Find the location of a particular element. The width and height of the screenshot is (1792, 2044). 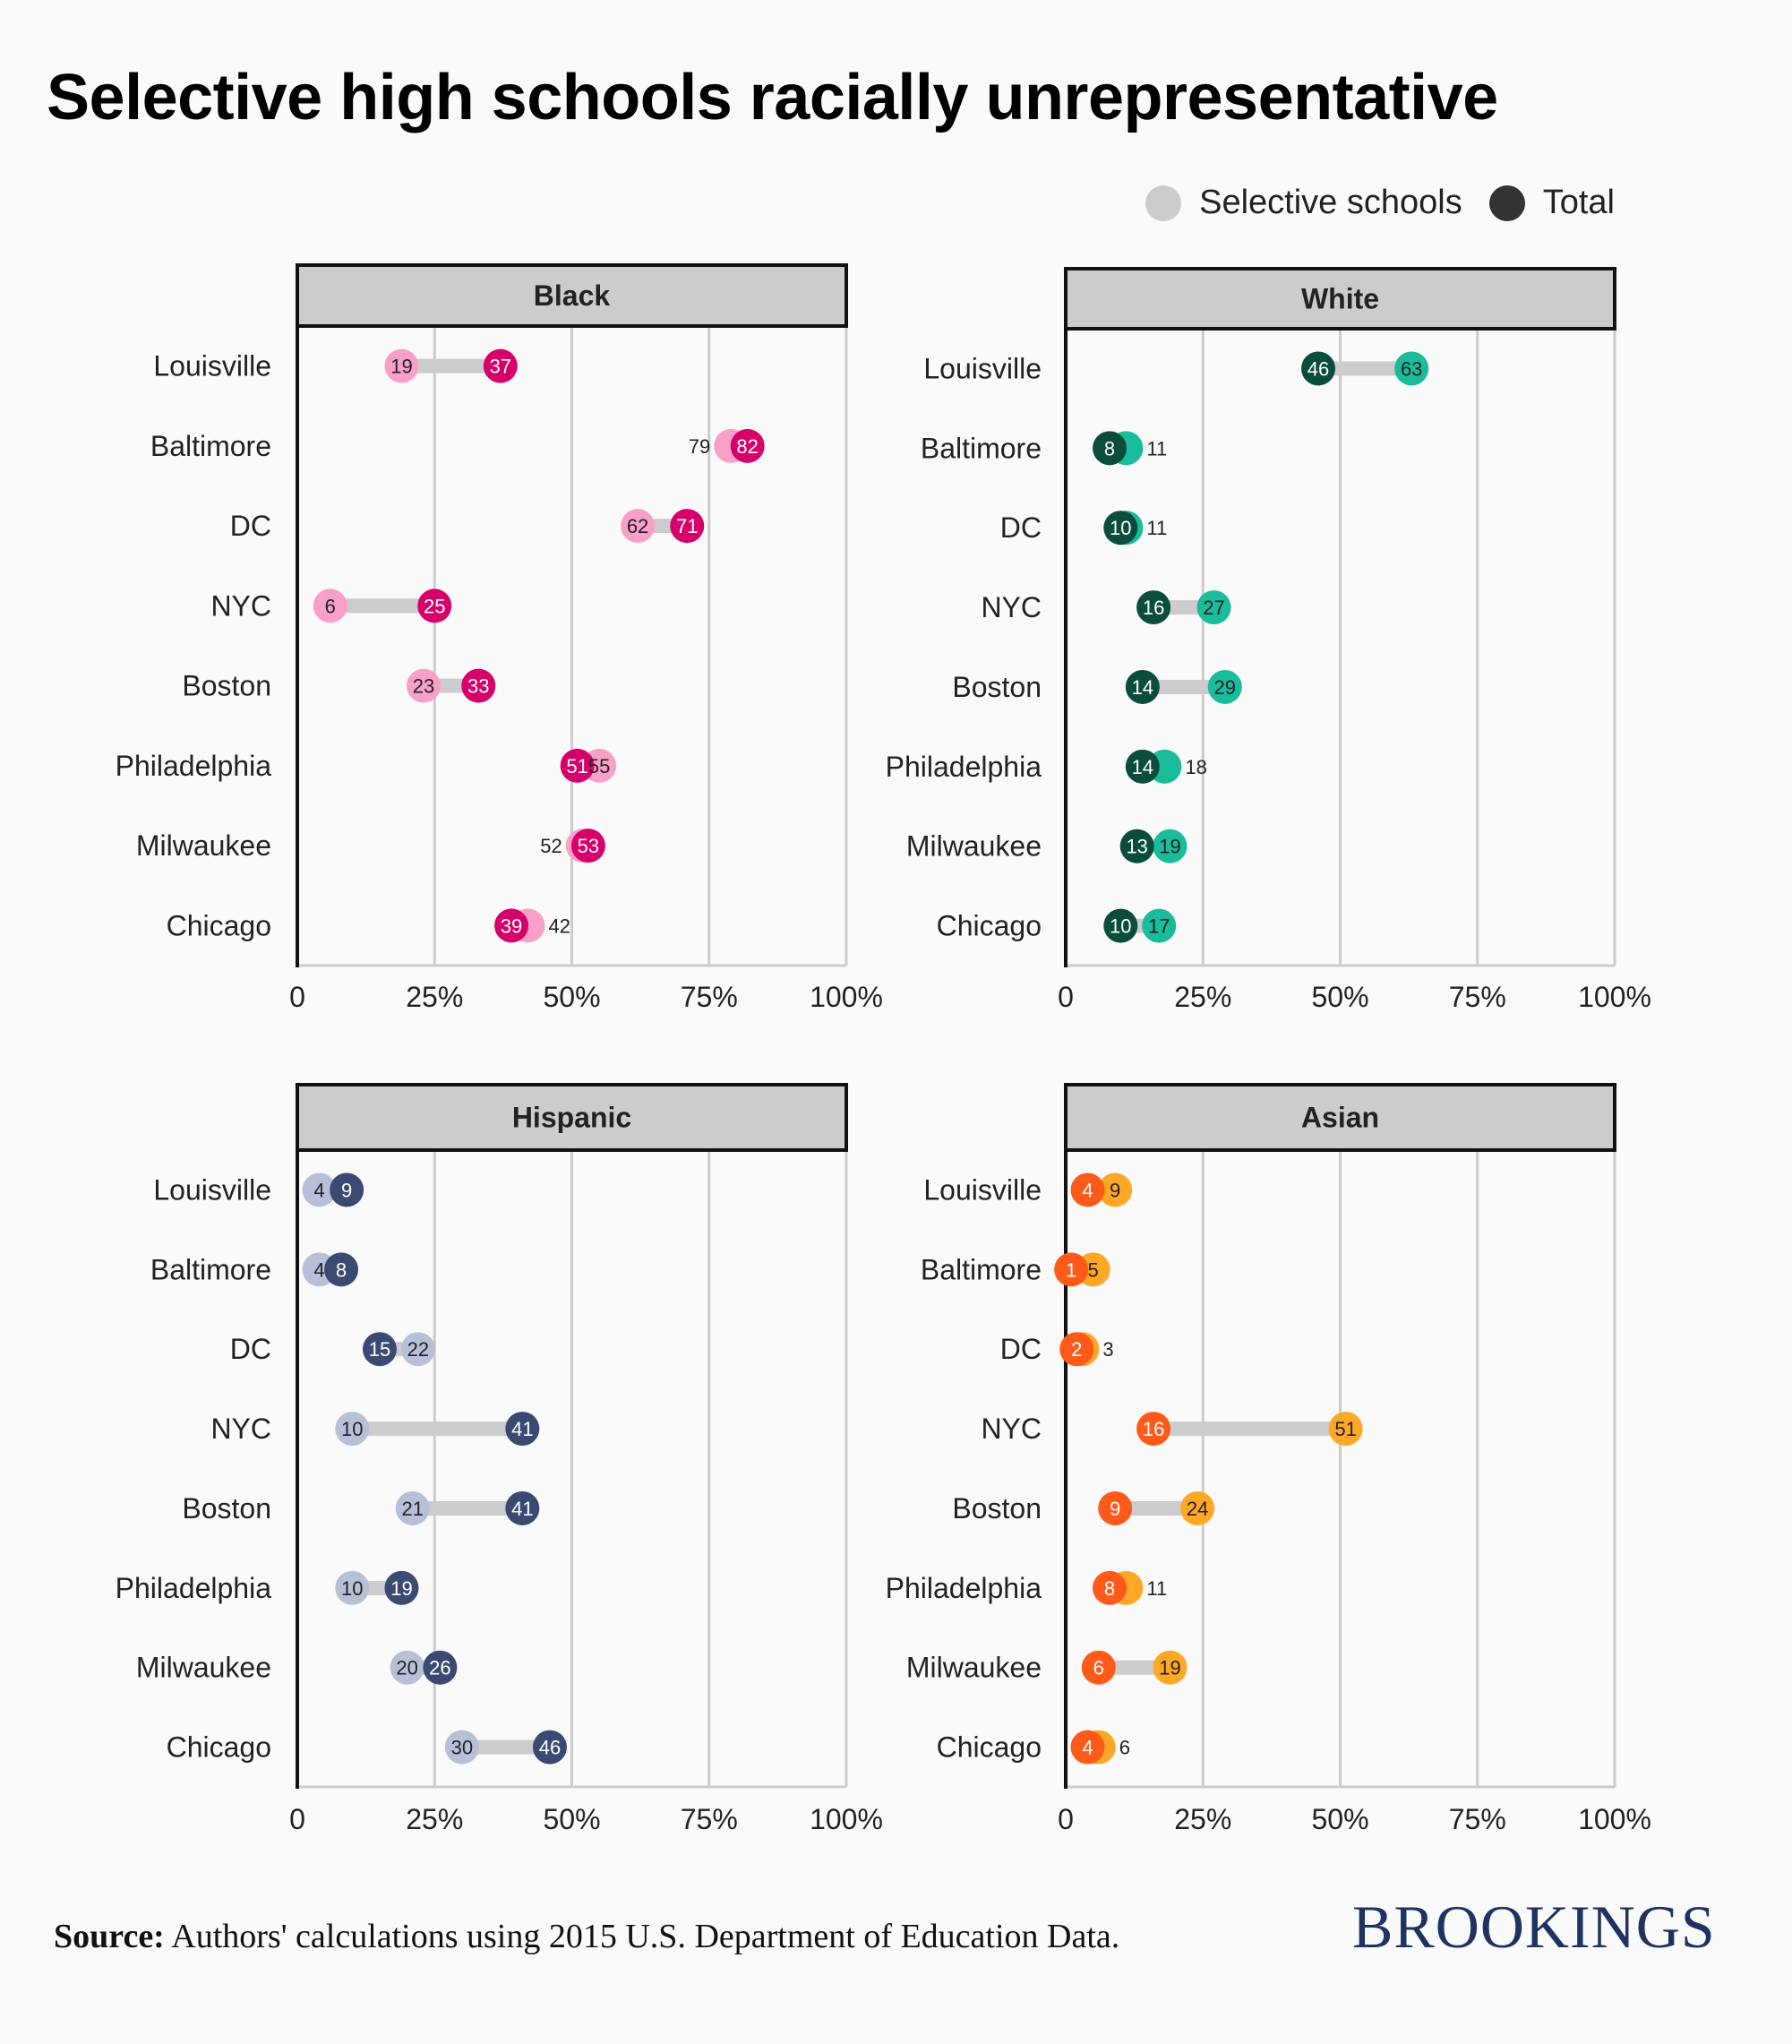

value-label-total: 33 is located at coordinates (478, 687).